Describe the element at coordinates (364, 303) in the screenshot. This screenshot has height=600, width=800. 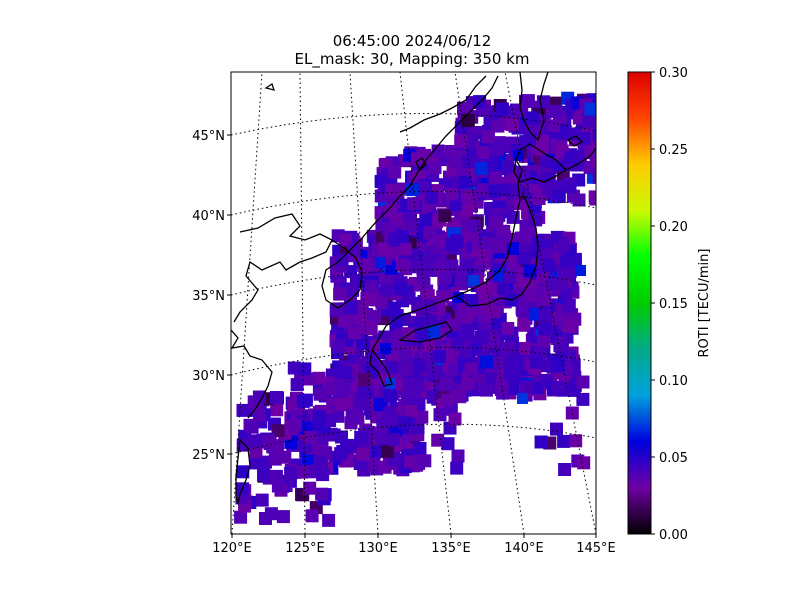
I see `meridian-line` at that location.